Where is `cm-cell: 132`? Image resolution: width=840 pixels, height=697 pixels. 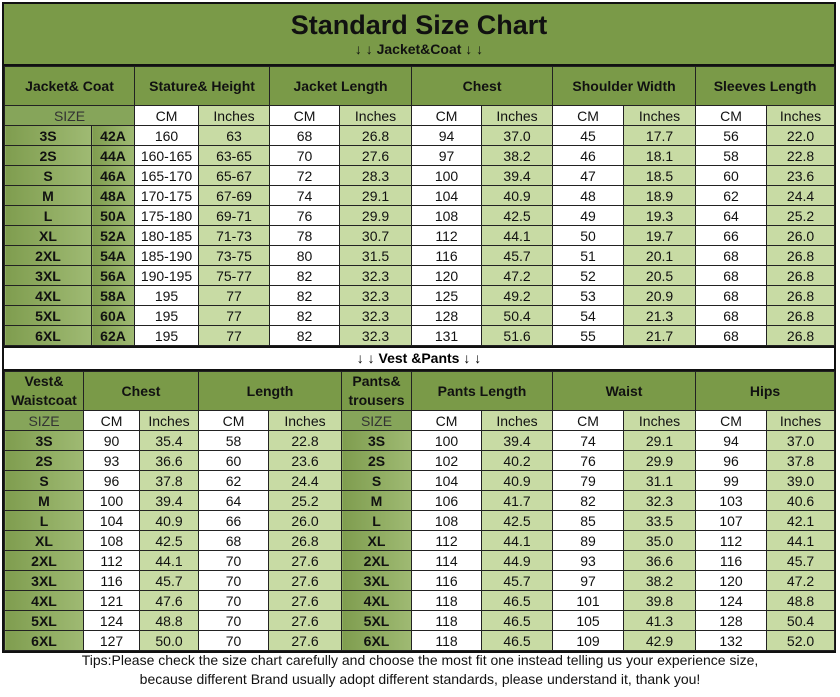 cm-cell: 132 is located at coordinates (731, 640).